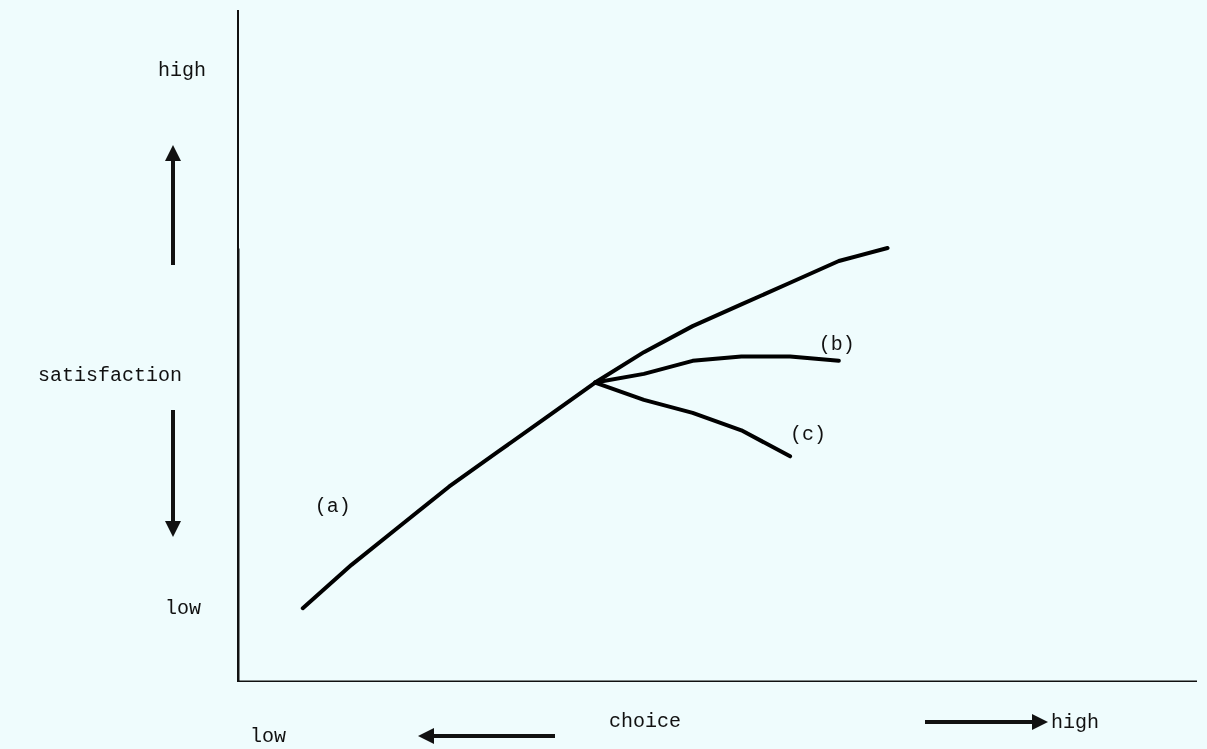  Describe the element at coordinates (645, 721) in the screenshot. I see `x-axis-title: choice` at that location.